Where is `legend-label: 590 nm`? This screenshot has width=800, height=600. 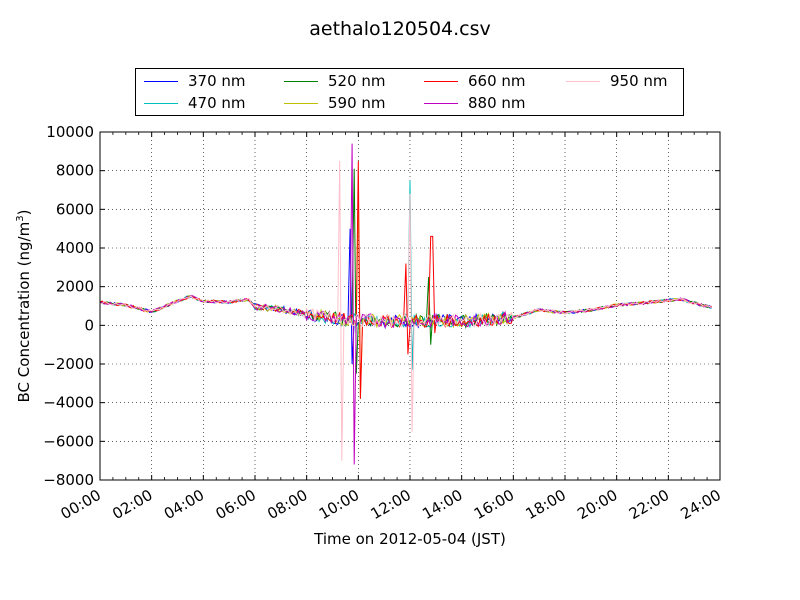
legend-label: 590 nm is located at coordinates (357, 103).